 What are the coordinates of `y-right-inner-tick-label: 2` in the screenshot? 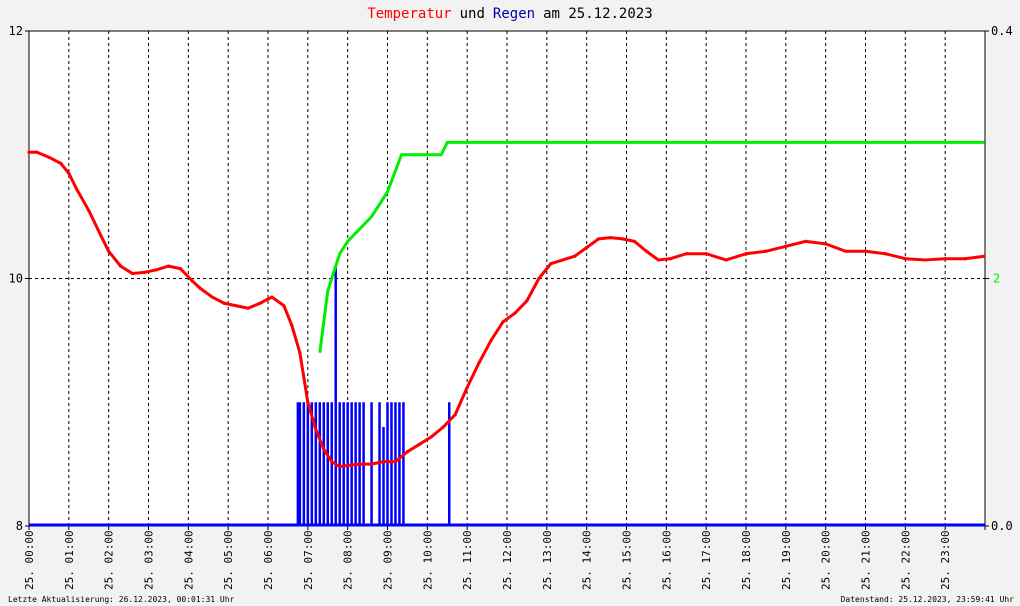 It's located at (996, 279).